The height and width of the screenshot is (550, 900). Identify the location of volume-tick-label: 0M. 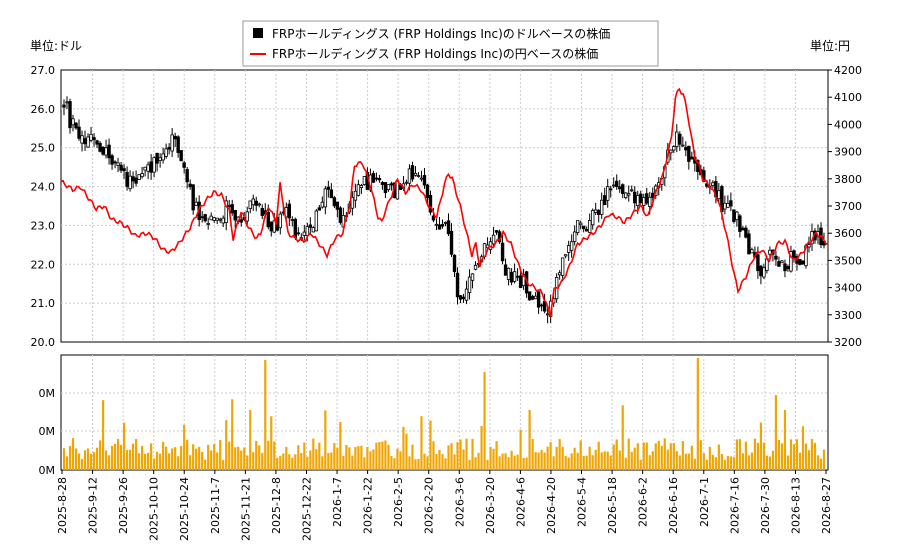
(47, 431).